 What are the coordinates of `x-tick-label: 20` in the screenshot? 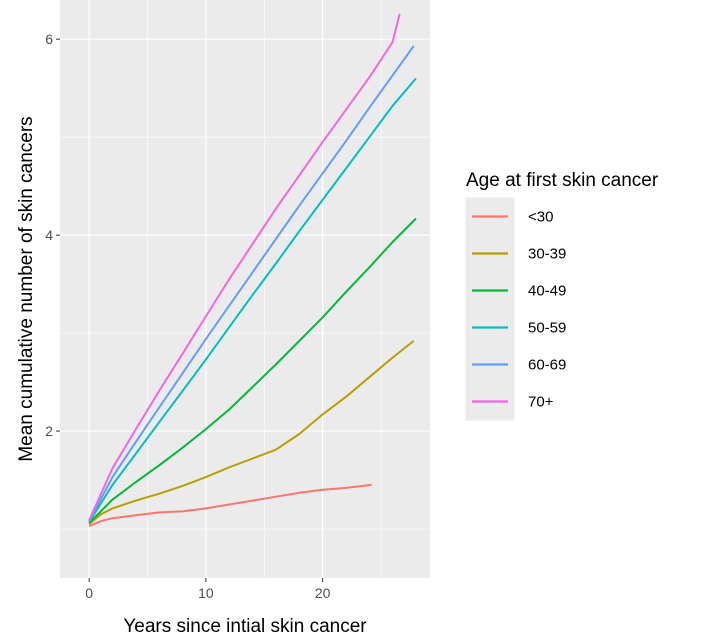 It's located at (323, 593).